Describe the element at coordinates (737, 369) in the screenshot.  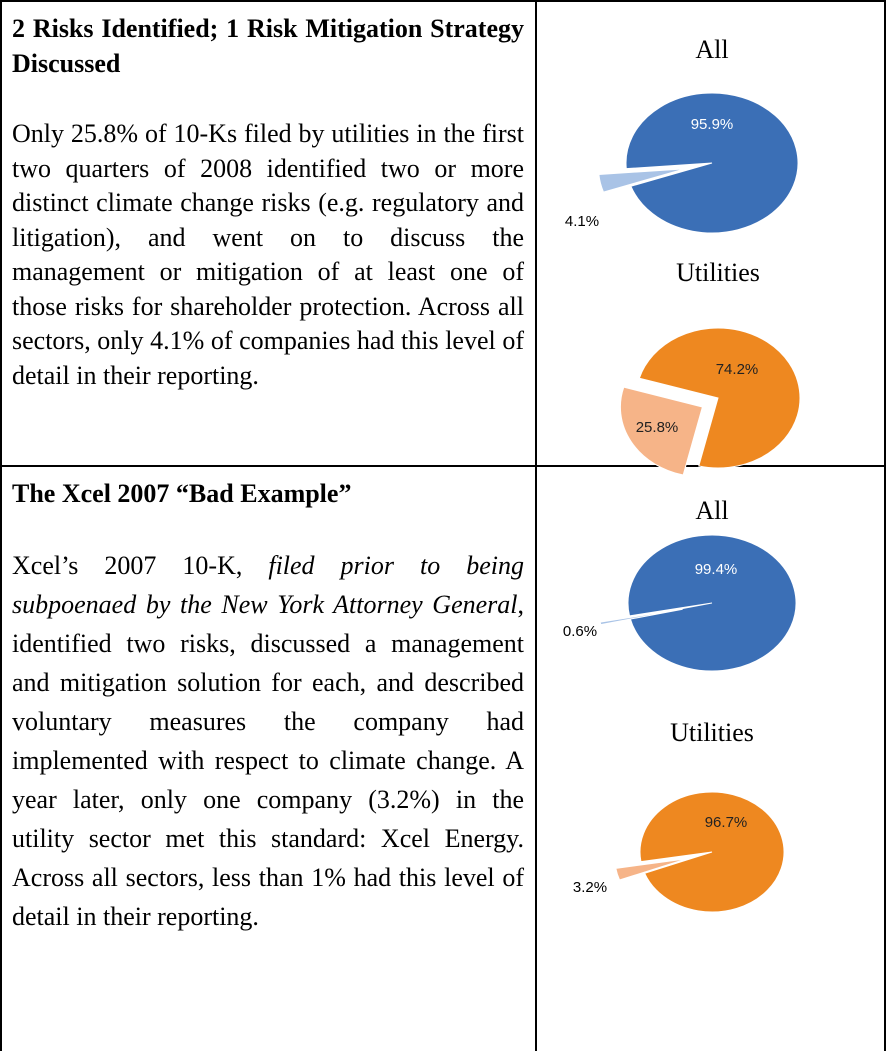
I see `data-label: 74.2%` at that location.